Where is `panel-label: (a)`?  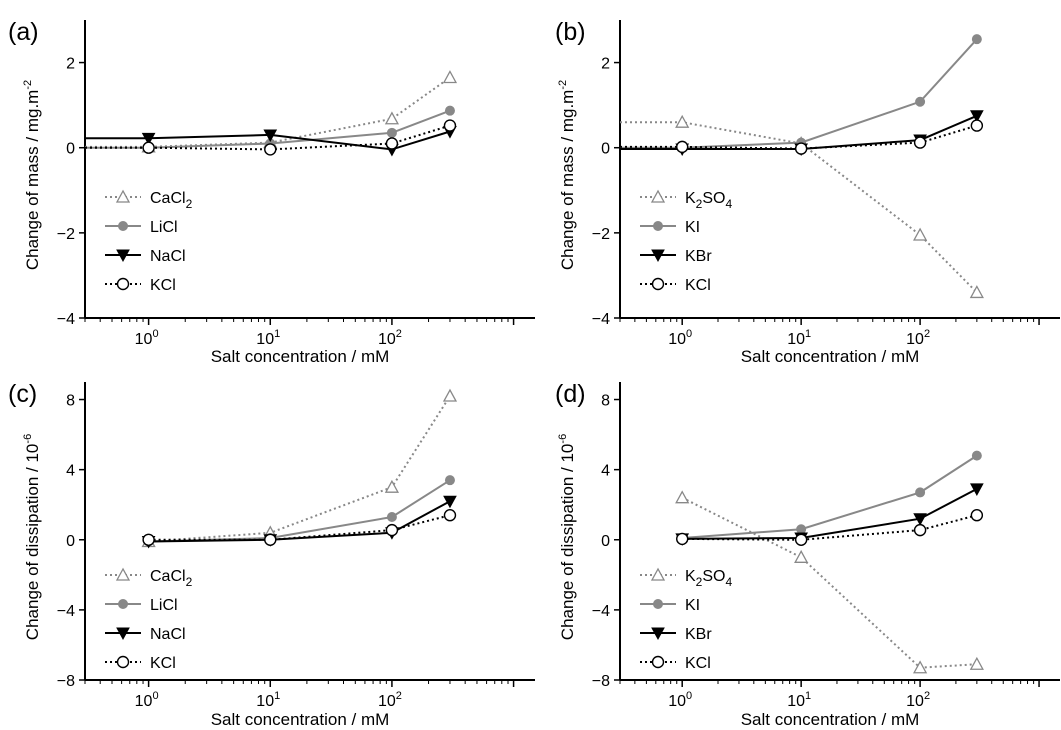
panel-label: (a) is located at coordinates (23, 32).